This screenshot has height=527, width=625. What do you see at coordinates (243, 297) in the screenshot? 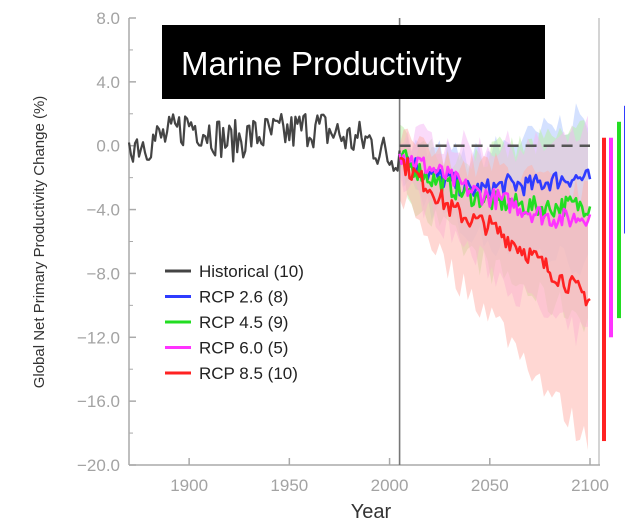
I see `legend-label: RCP 2.6 (8)` at bounding box center [243, 297].